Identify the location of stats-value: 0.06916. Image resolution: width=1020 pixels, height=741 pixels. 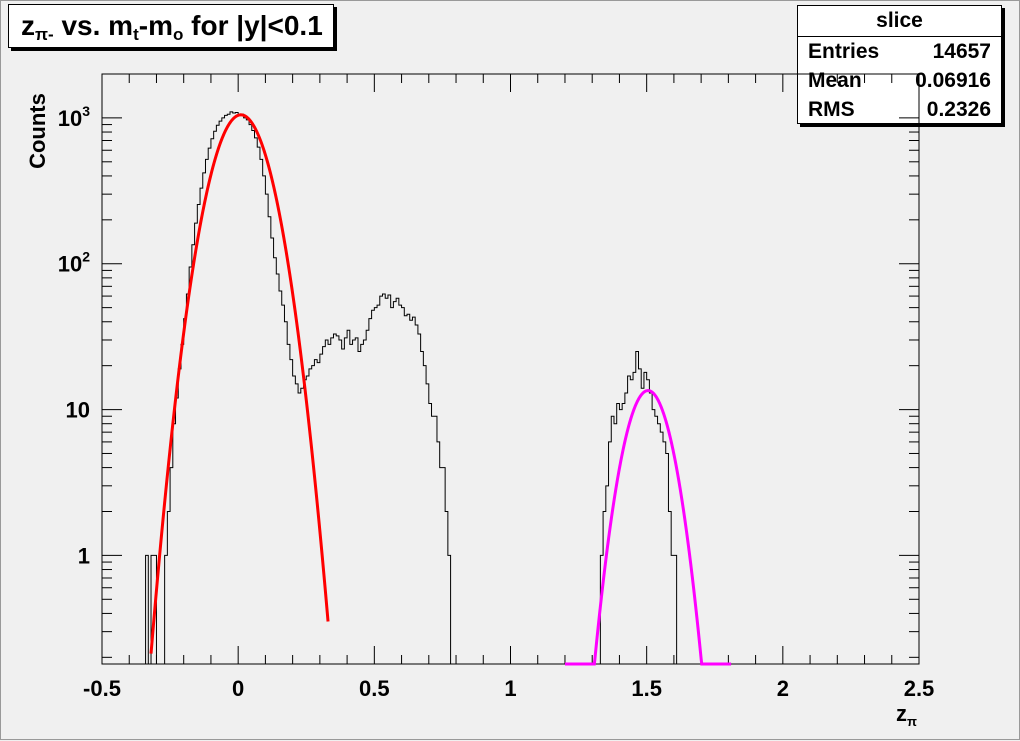
(953, 80).